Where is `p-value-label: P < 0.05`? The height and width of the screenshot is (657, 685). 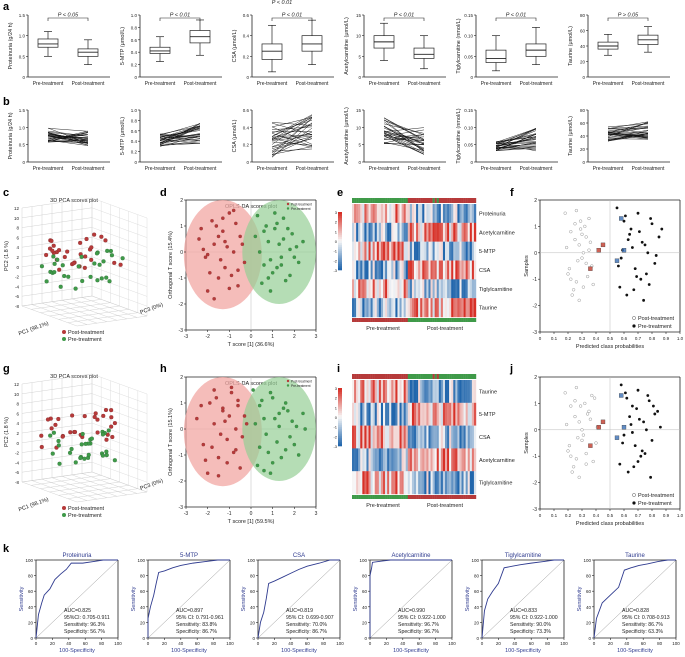
p-value-label: P < 0.05 is located at coordinates (68, 16).